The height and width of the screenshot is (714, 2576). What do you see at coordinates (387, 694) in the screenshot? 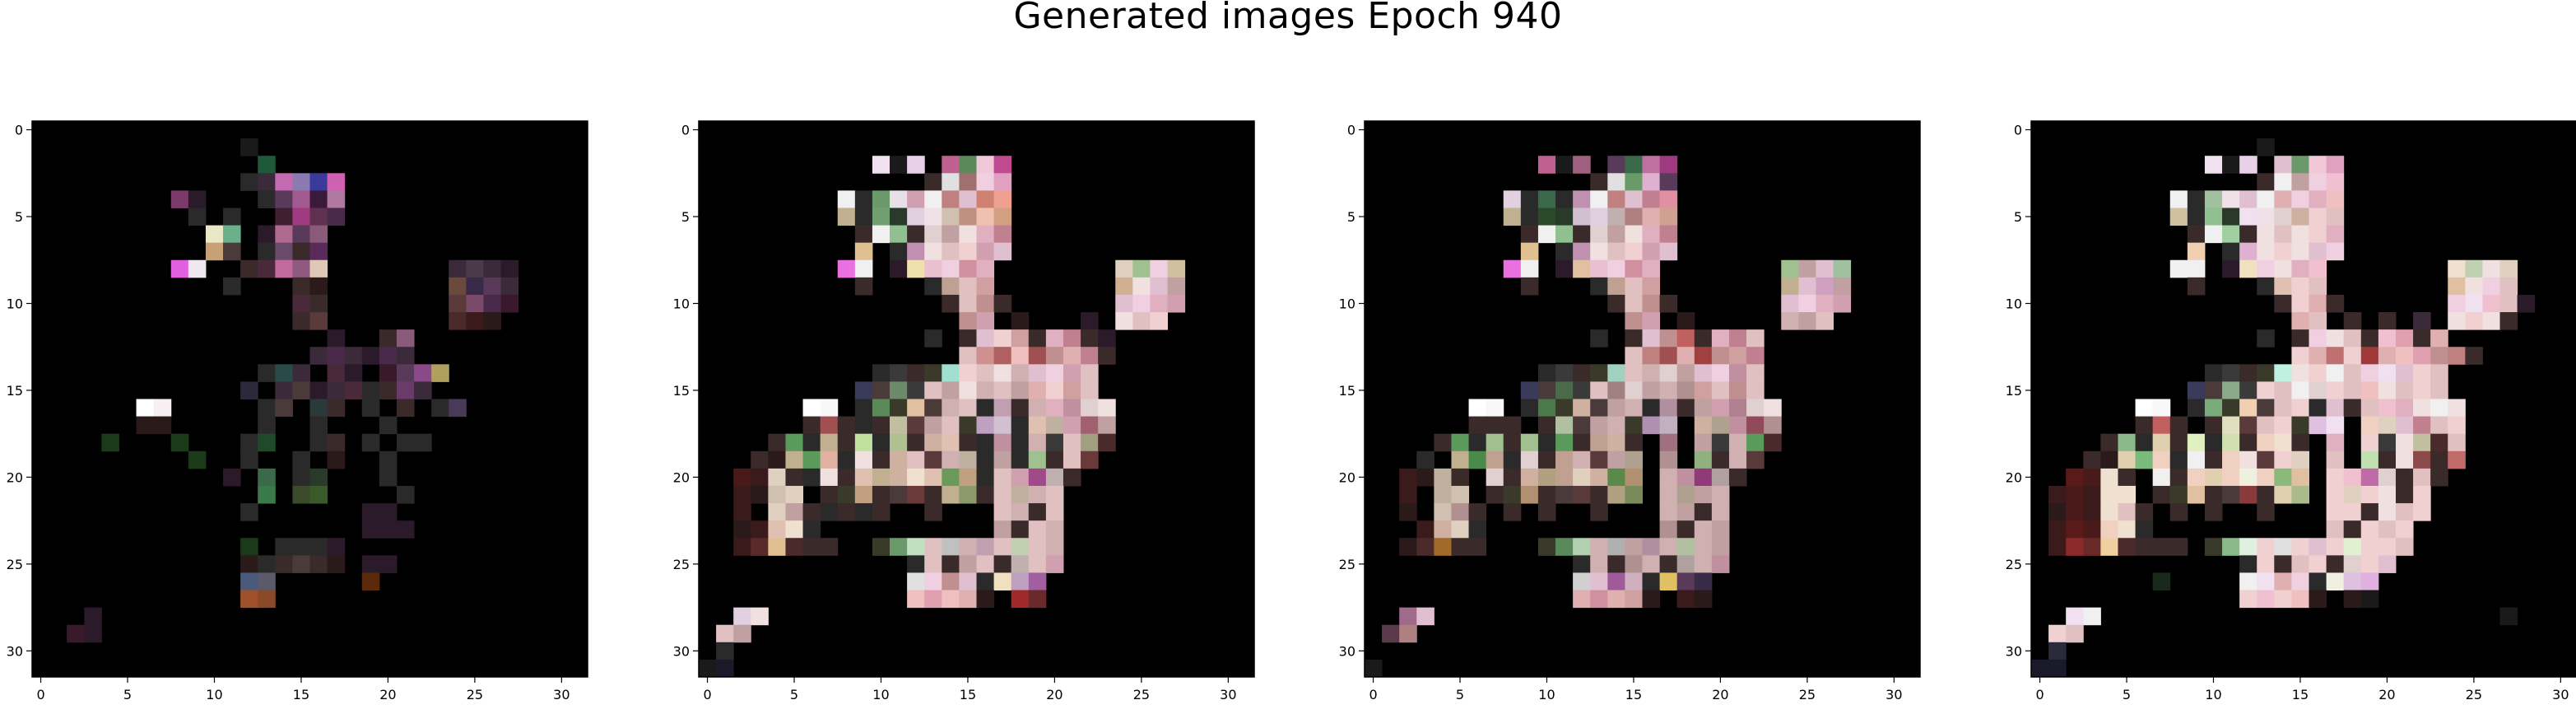
I see `x-tick-label: 20` at bounding box center [387, 694].